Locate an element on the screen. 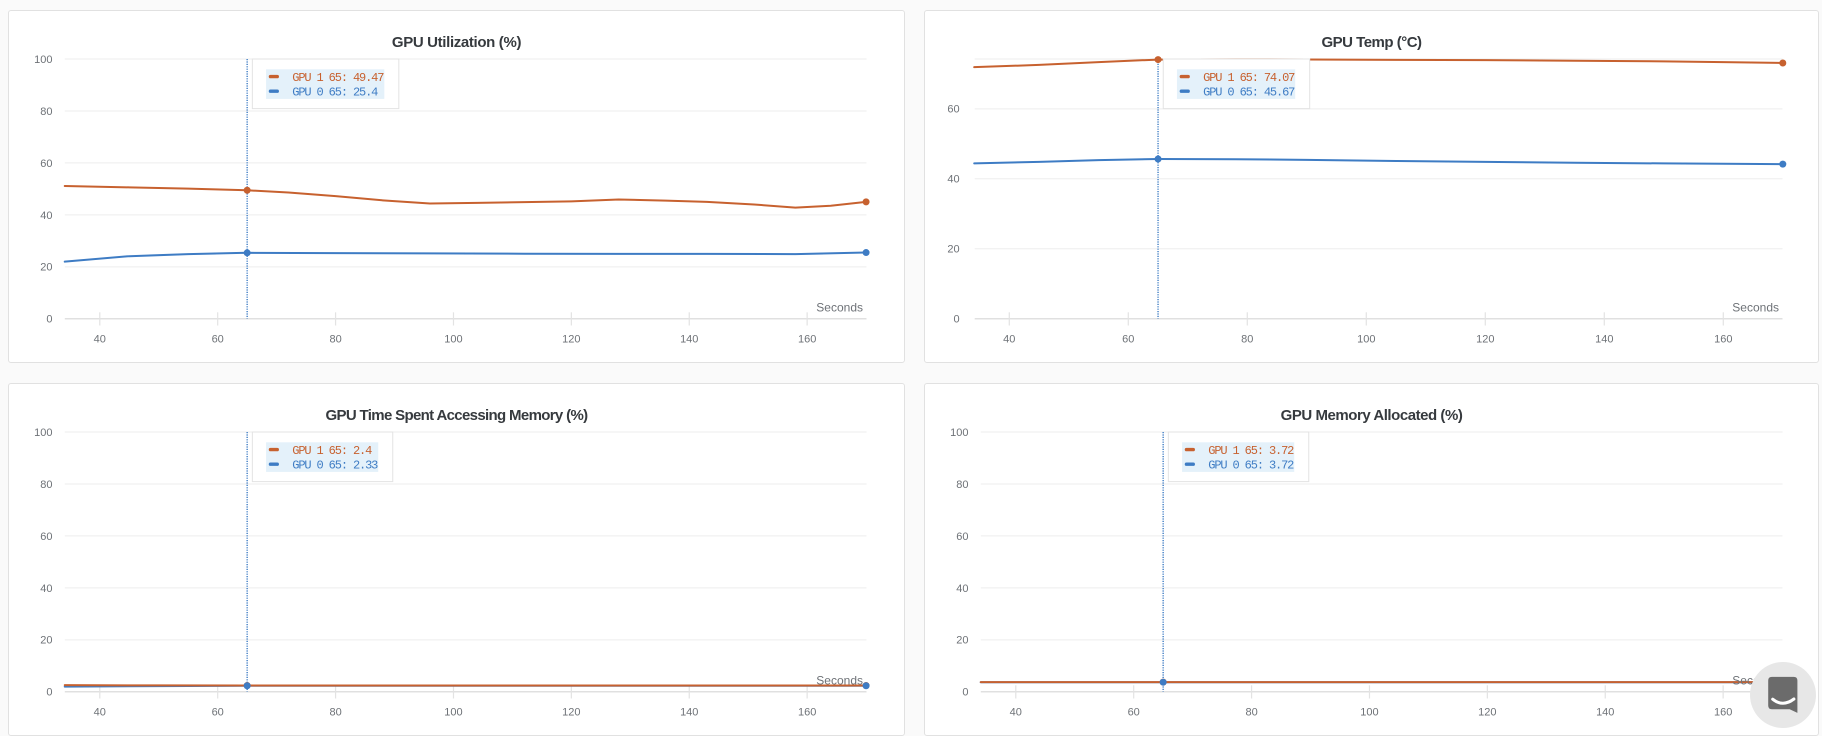 The image size is (1822, 736). svg-text: GPU 0 65: 45.67 is located at coordinates (1249, 93).